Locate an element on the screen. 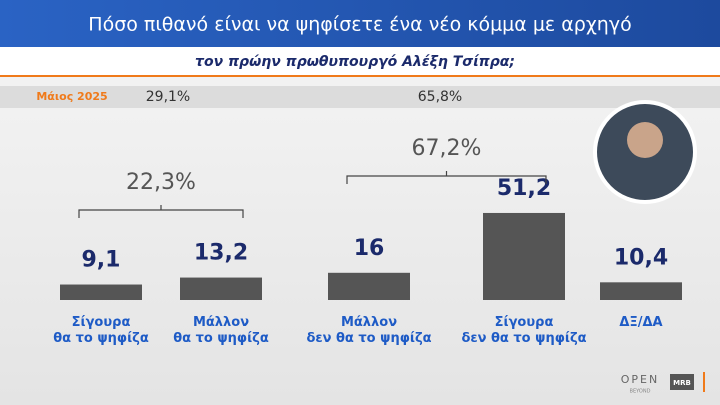 This screenshot has height=405, width=720. comparison-value: 29,1% is located at coordinates (168, 97).